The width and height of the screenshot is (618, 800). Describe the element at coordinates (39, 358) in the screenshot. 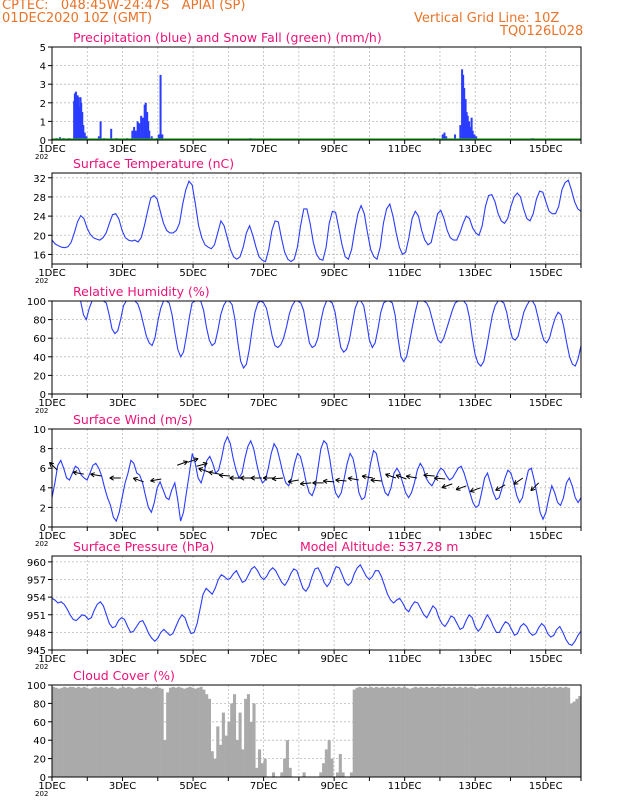

I see `y-tick-label: 40` at that location.